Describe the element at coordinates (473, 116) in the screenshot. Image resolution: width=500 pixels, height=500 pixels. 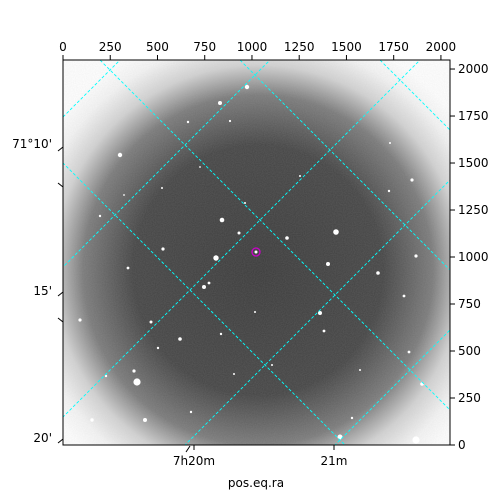
I see `y-tick-label: 1750` at that location.